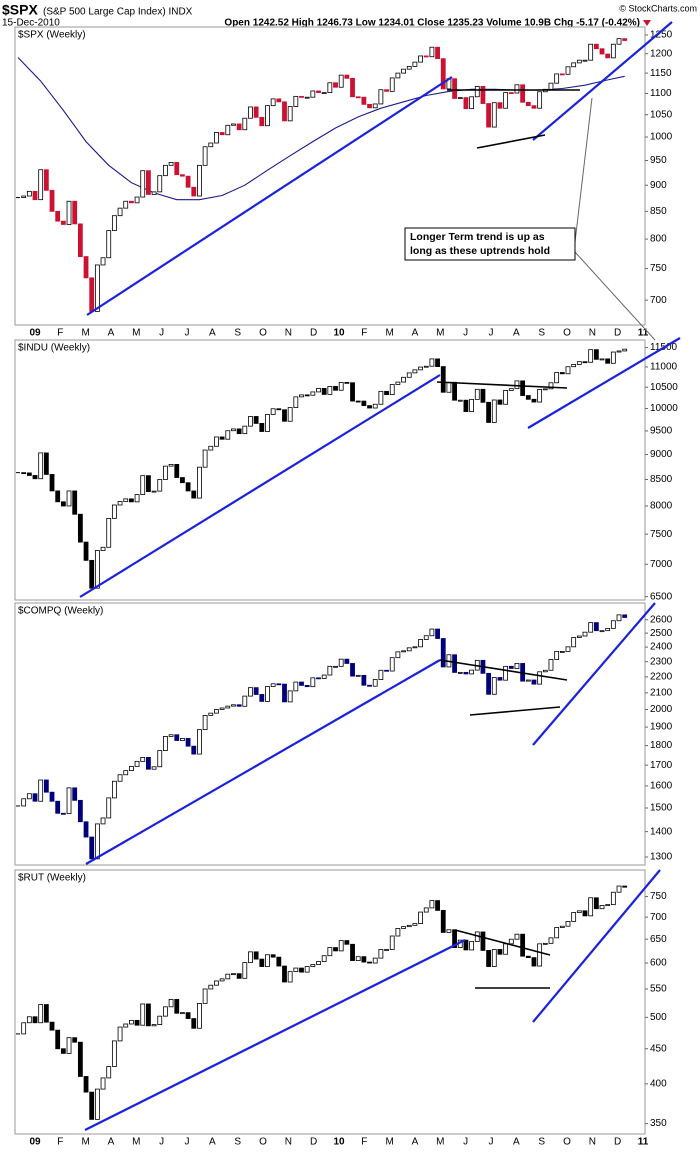  Describe the element at coordinates (339, 333) in the screenshot. I see `x-tick-label: 10` at that location.